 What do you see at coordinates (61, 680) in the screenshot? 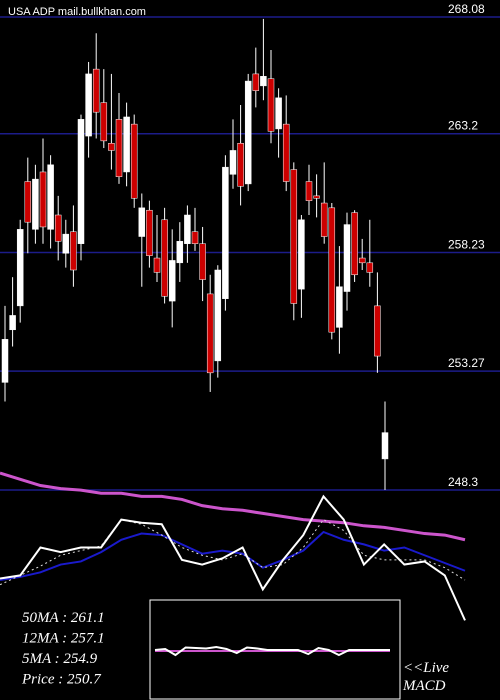
I see `legend-text: Price : 250.7` at bounding box center [61, 680].